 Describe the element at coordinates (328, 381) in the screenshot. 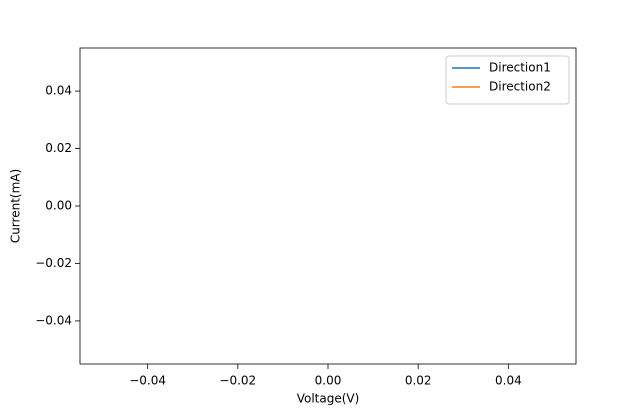

I see `x-tick-label: 0.00` at that location.